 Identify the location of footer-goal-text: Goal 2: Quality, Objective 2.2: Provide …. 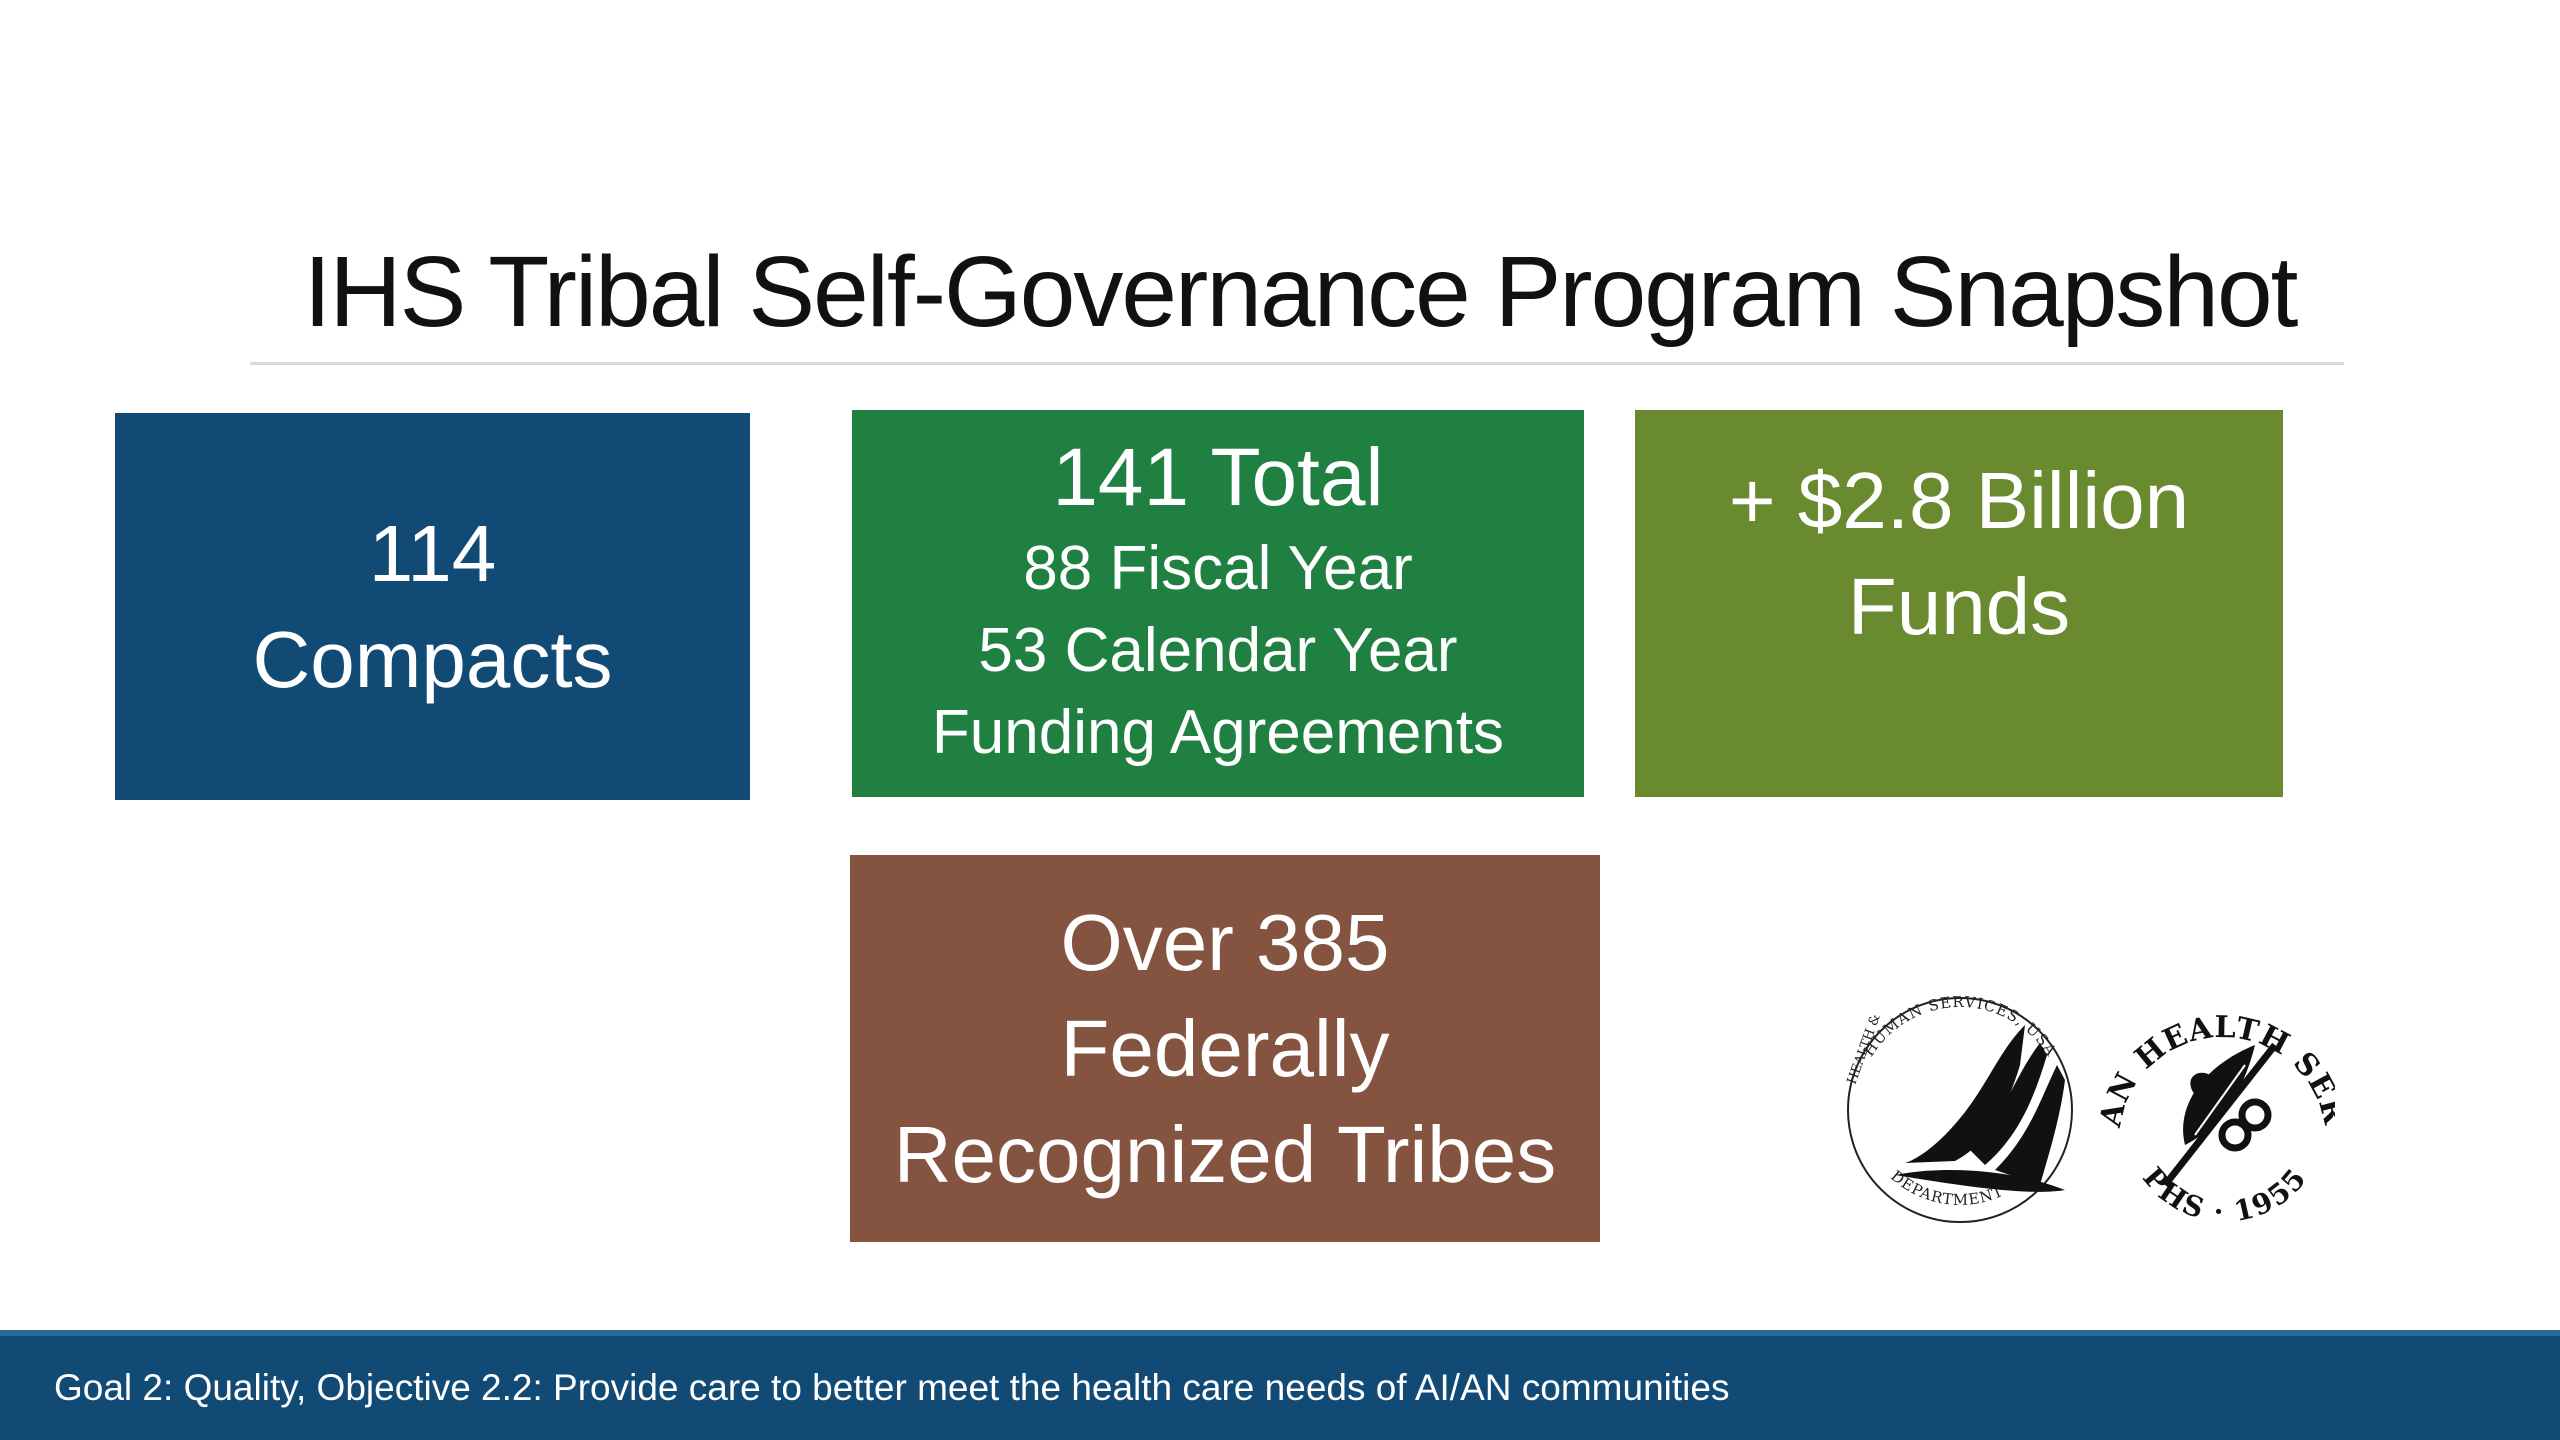
(892, 1387).